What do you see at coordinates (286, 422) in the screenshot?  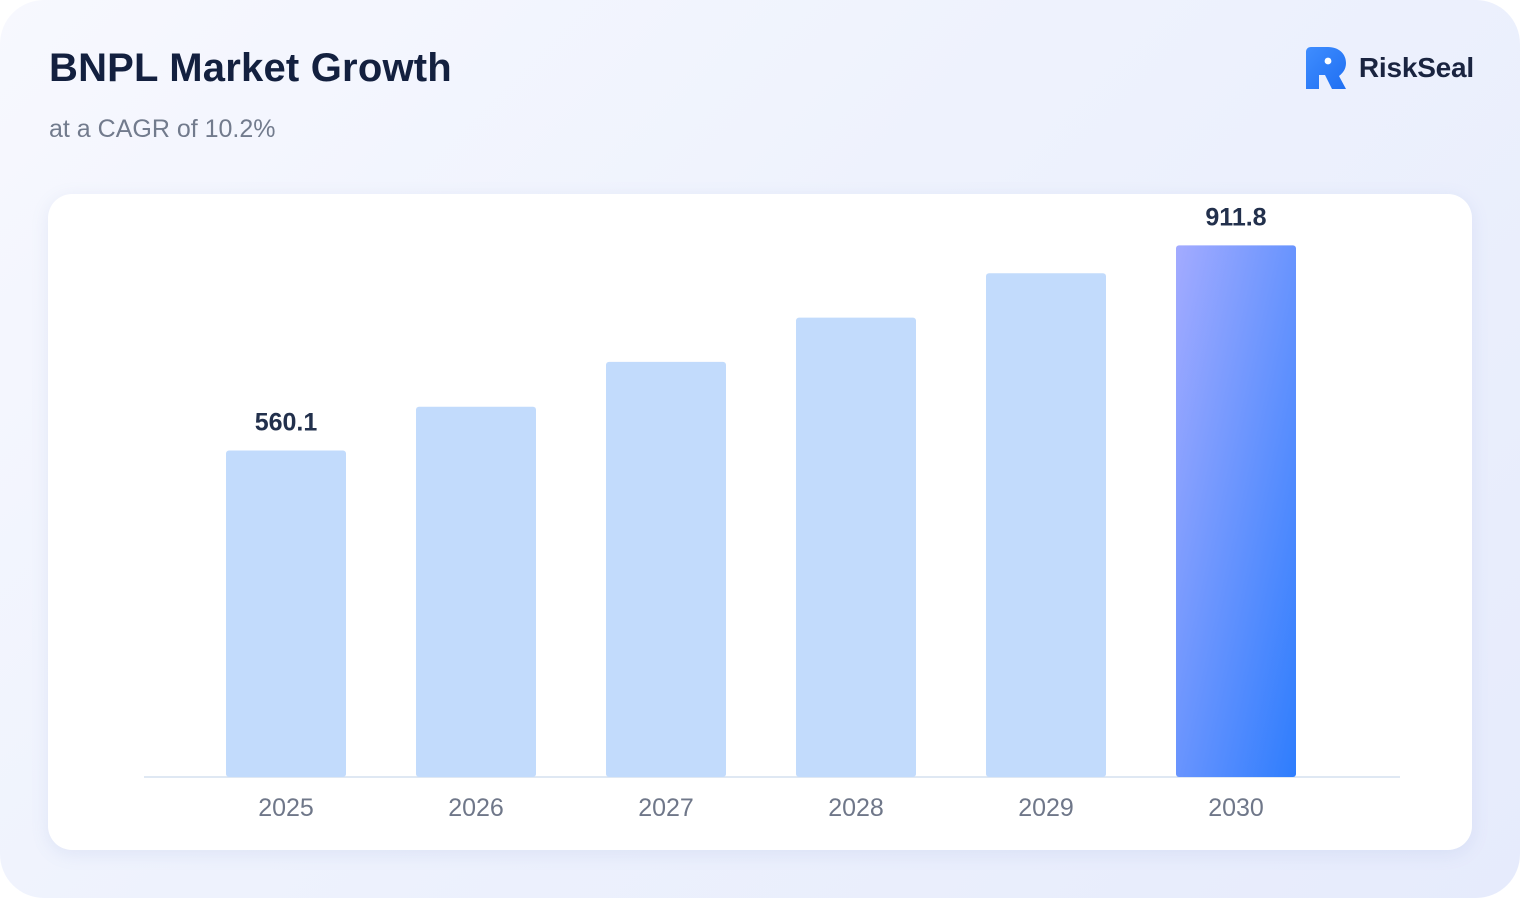 I see `bar-value-label-2025: 560.1` at bounding box center [286, 422].